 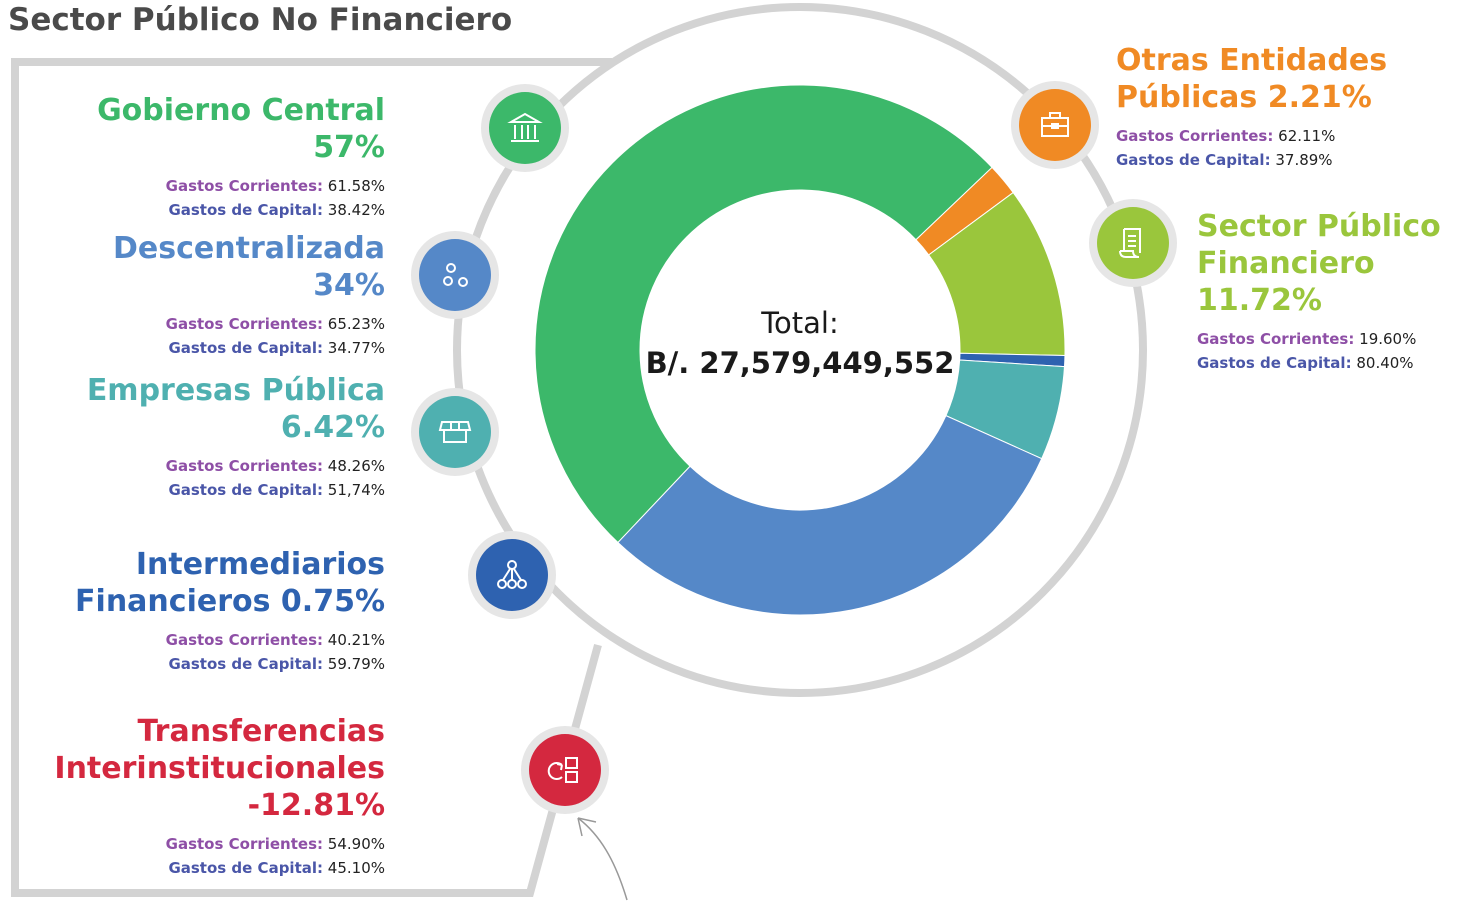 I want to click on breakdown-value: 65.23%, so click(x=356, y=324).